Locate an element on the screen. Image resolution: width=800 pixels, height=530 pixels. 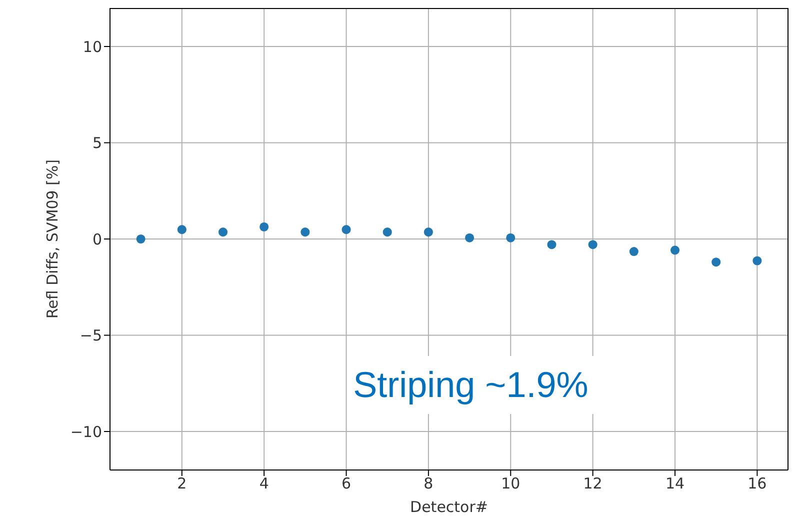
x-tick-label: 12 is located at coordinates (592, 483).